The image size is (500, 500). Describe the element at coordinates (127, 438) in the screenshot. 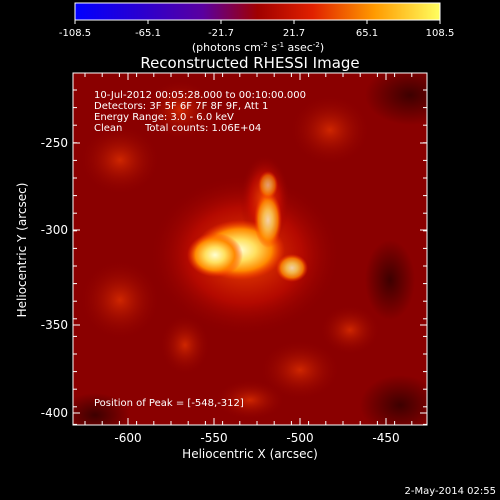

I see `x-tick-label: -600` at that location.